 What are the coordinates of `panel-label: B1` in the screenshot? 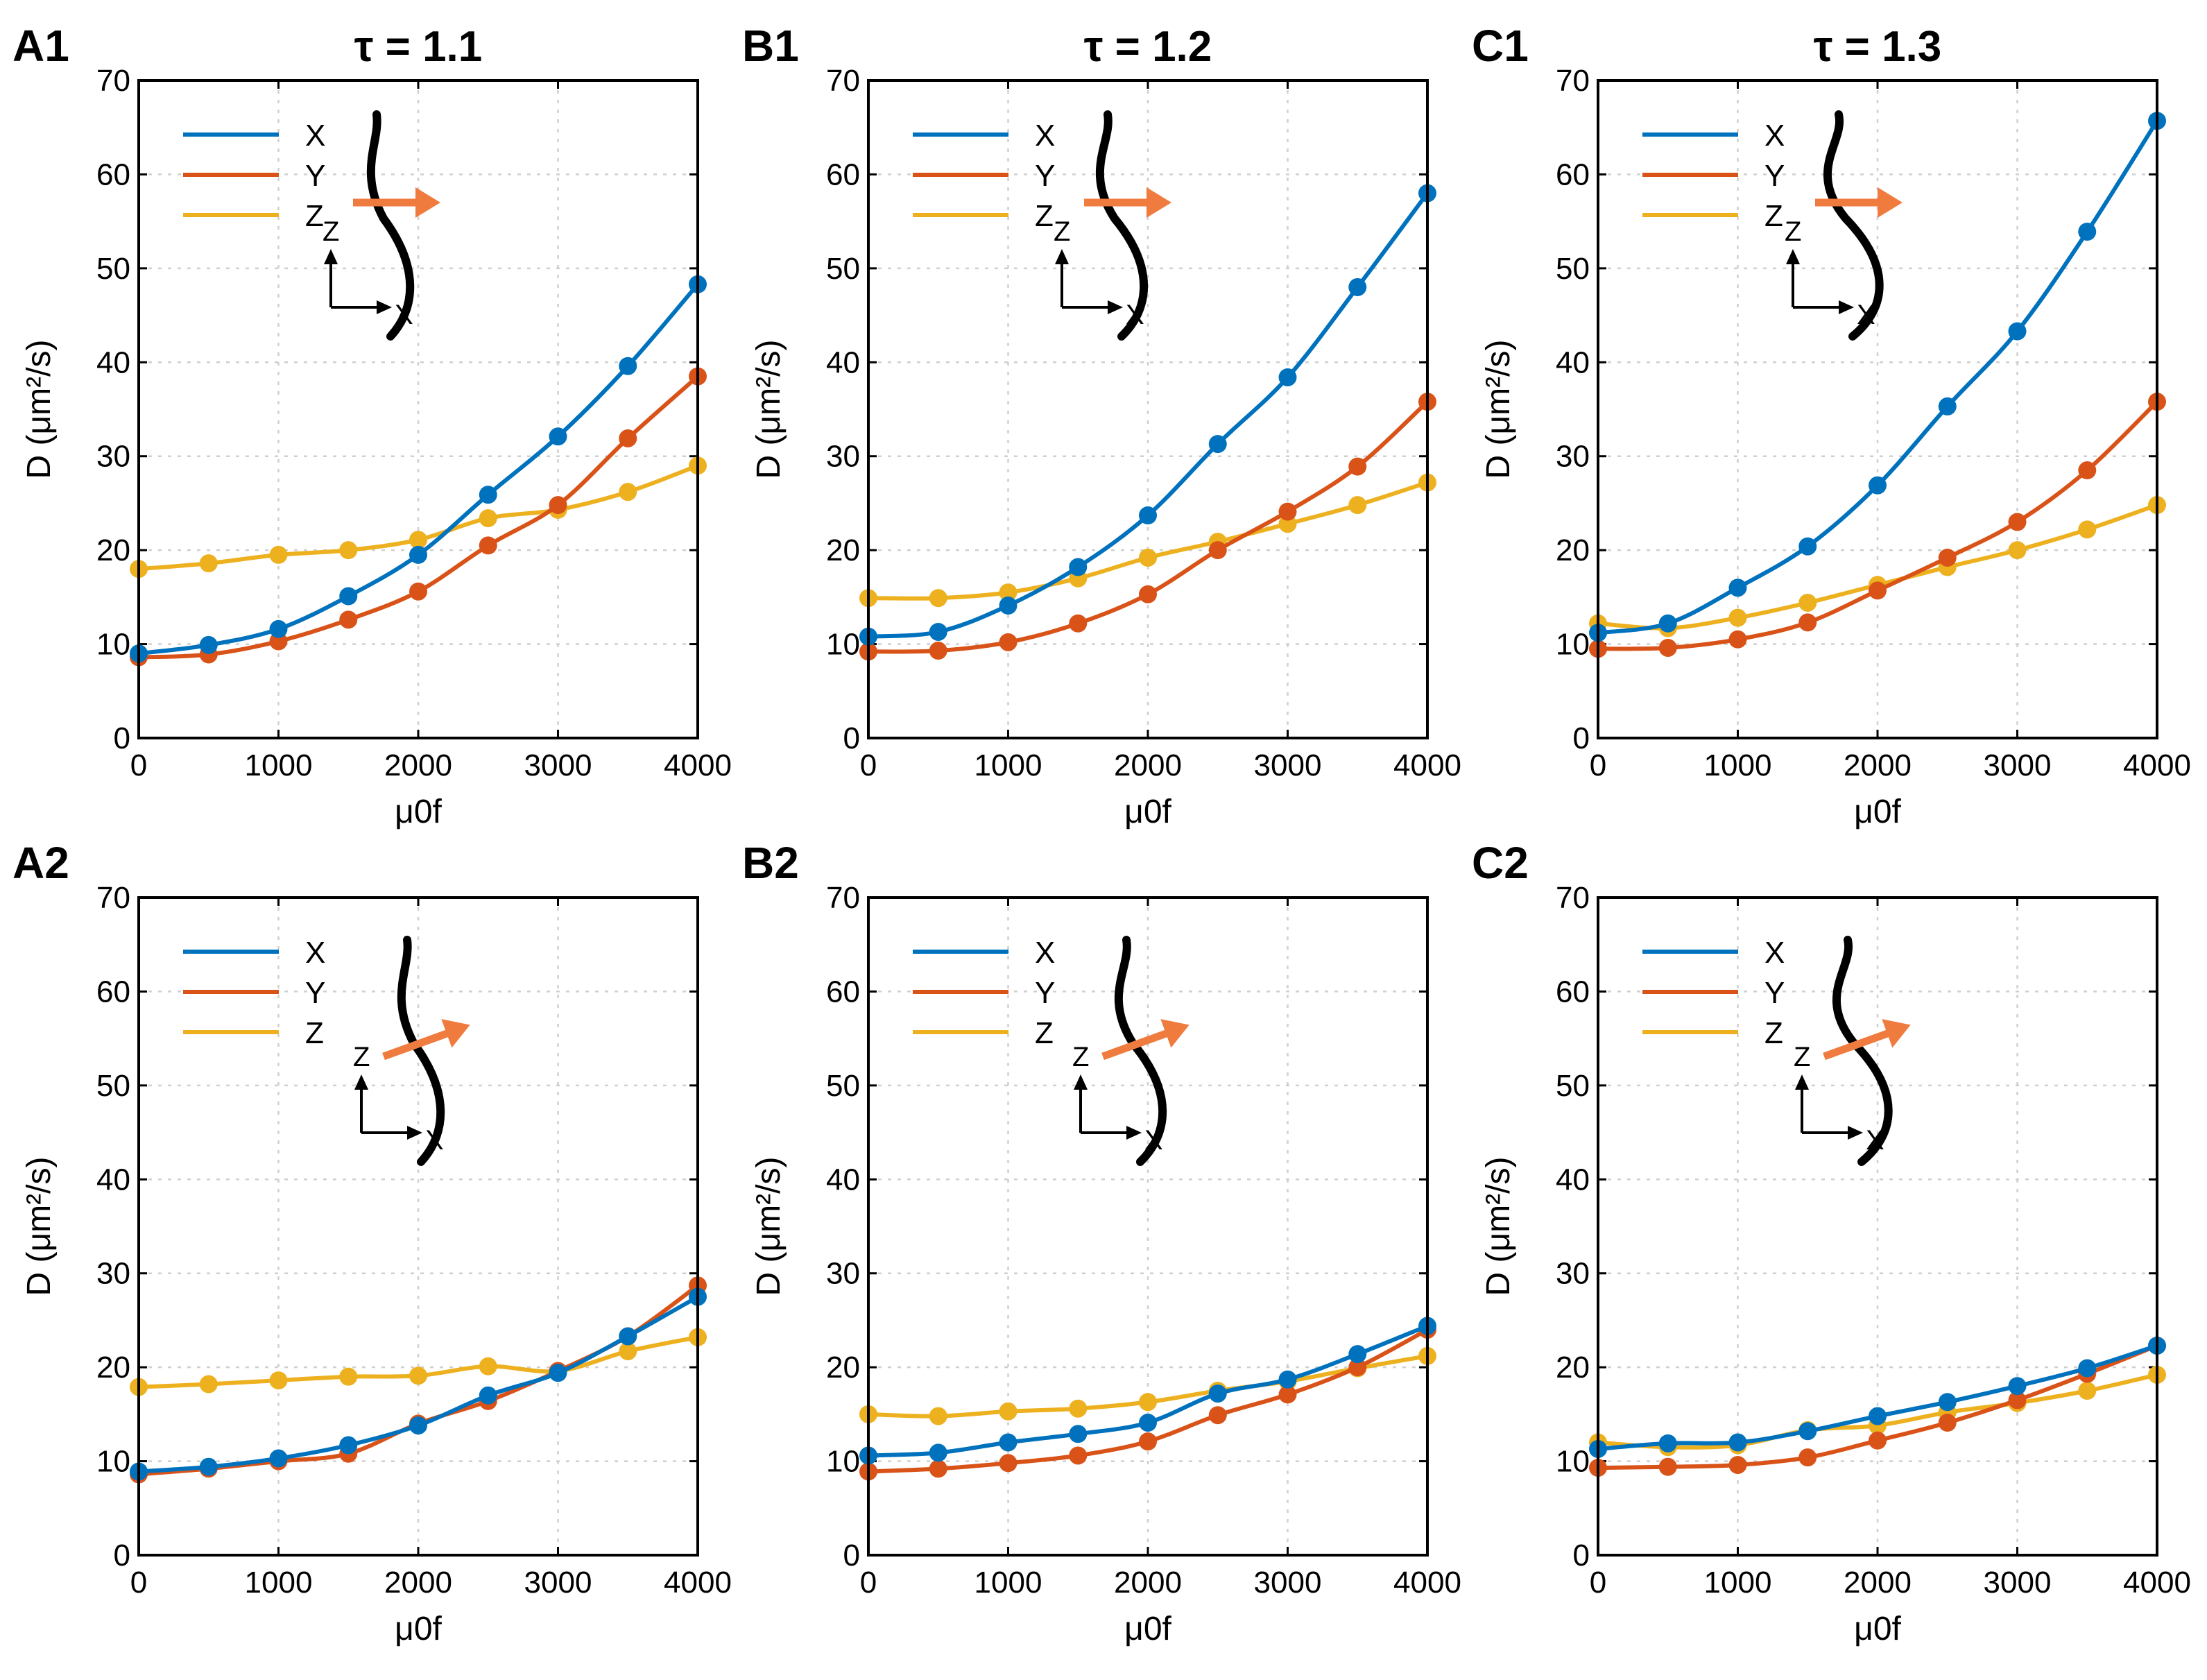 It's located at (771, 46).